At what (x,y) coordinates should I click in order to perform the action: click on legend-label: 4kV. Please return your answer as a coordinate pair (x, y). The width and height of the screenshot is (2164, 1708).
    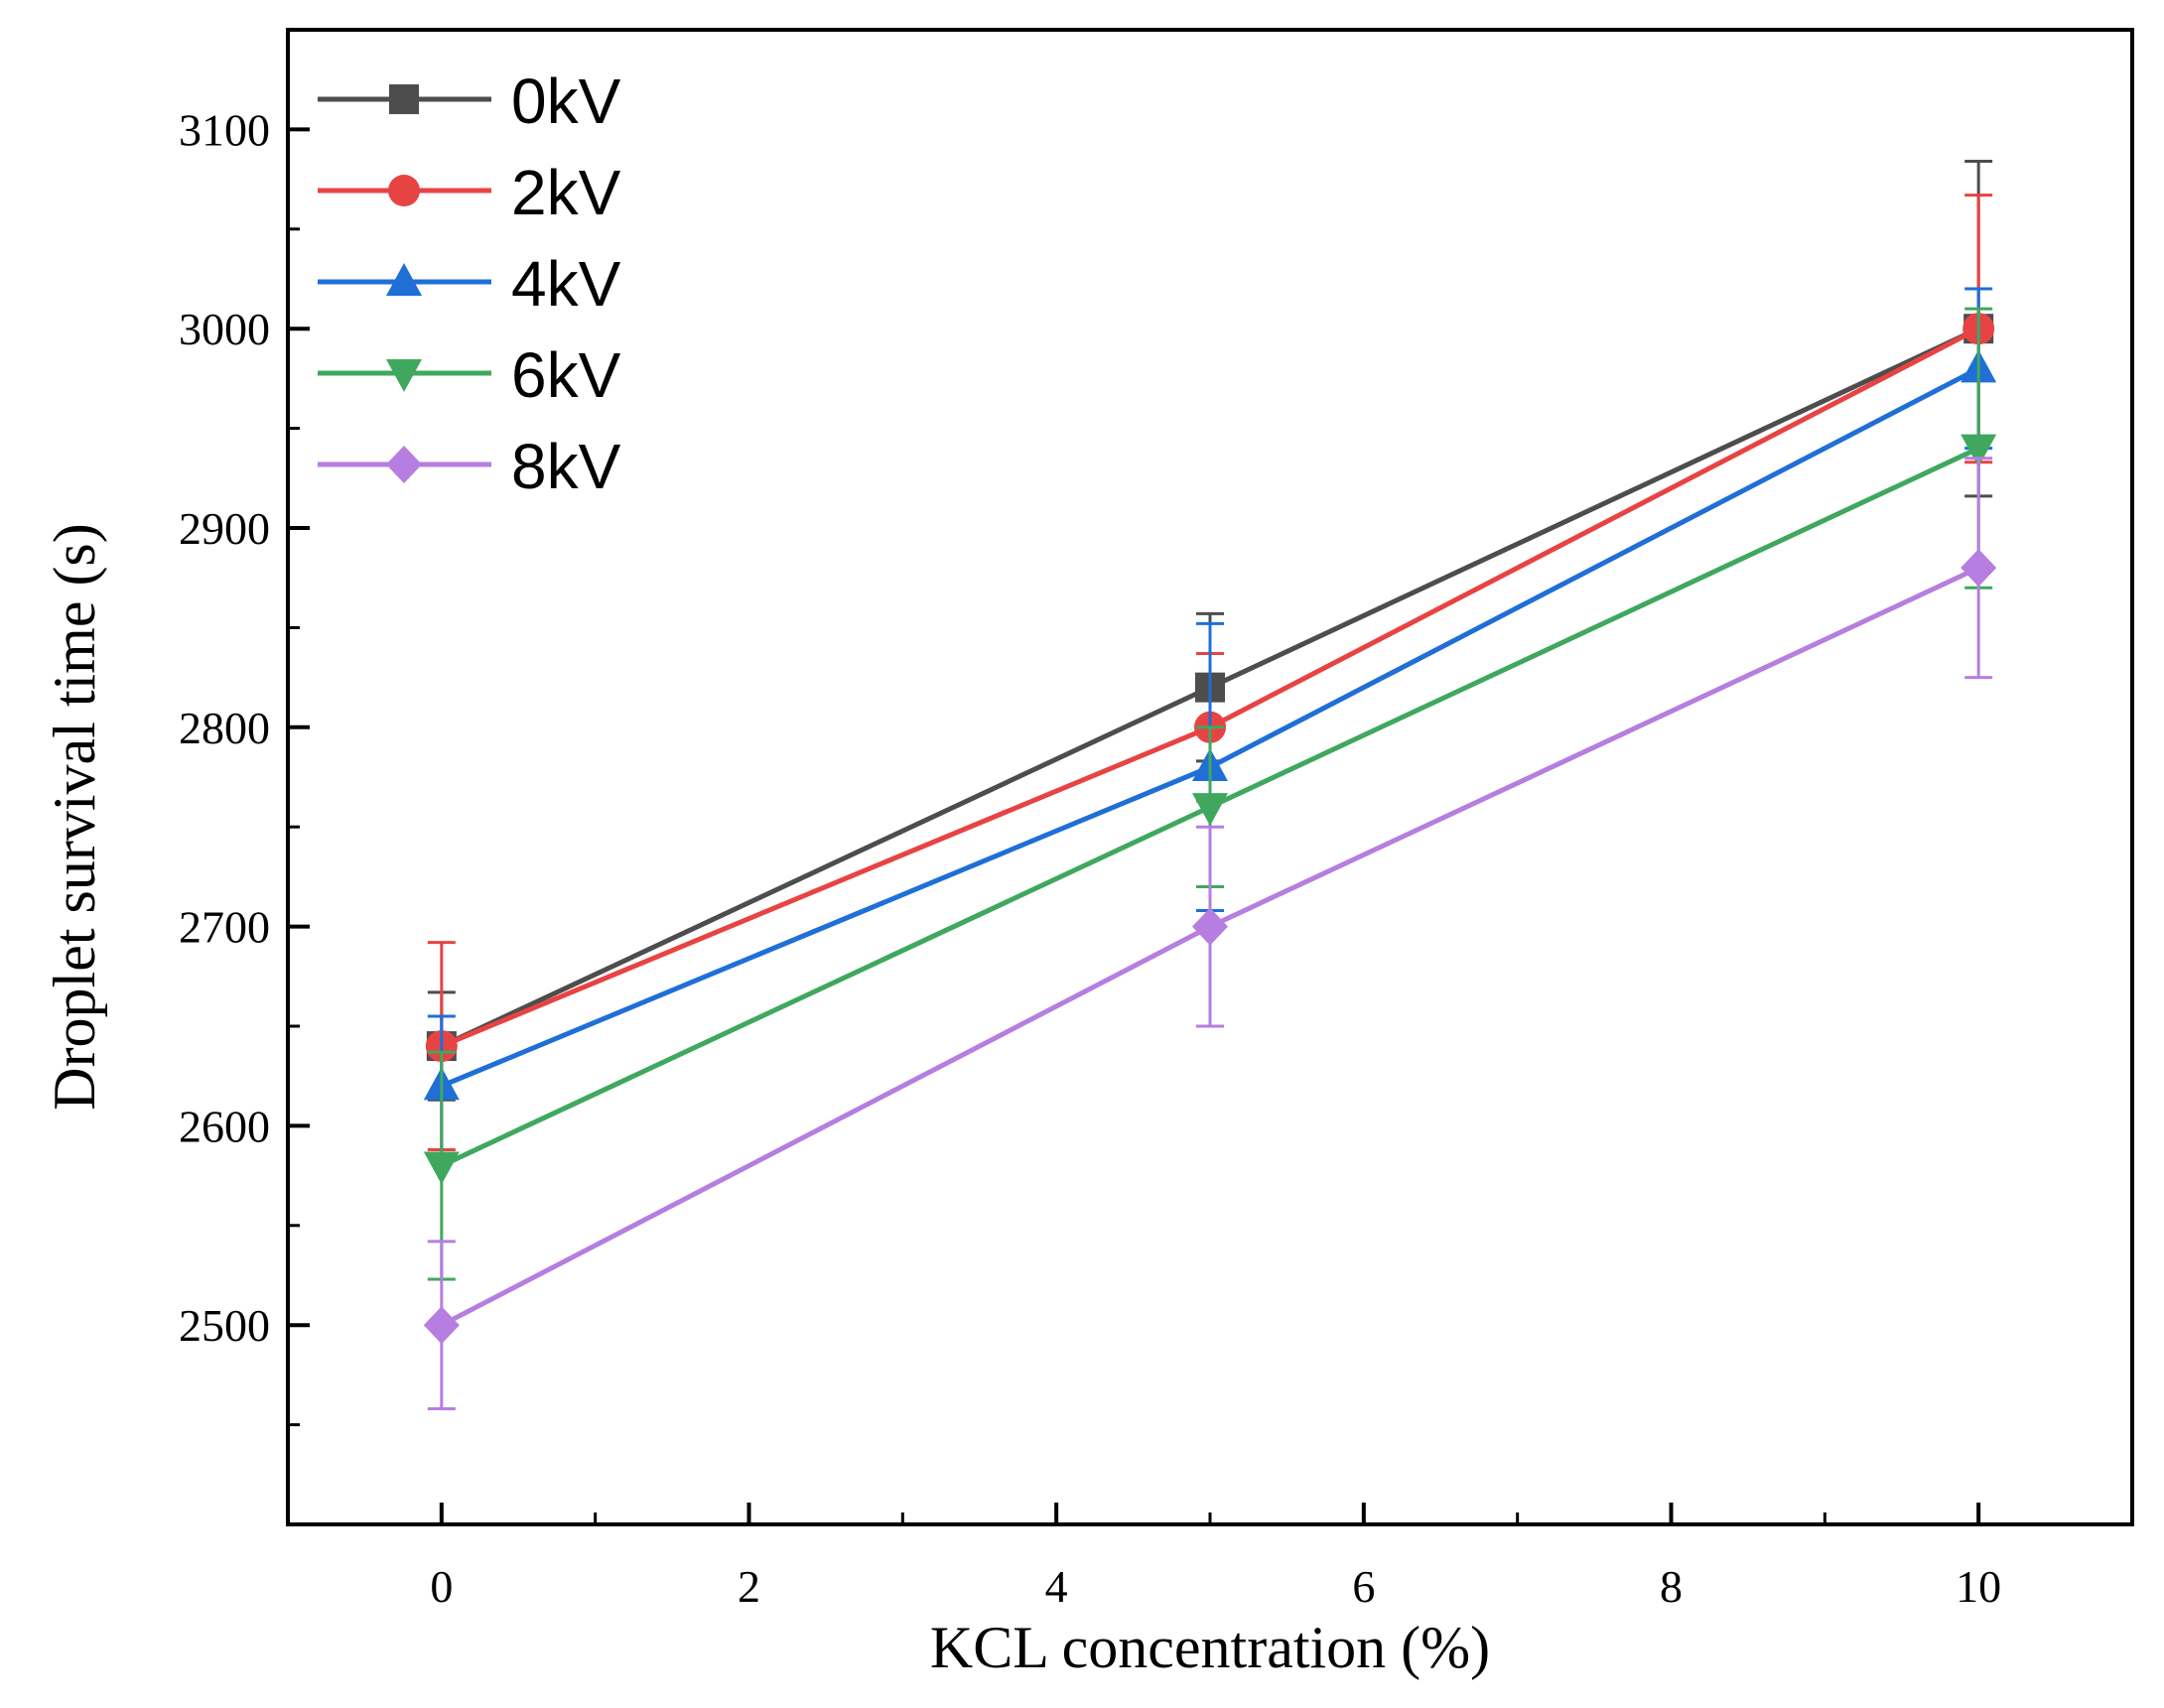
    Looking at the image, I should click on (566, 284).